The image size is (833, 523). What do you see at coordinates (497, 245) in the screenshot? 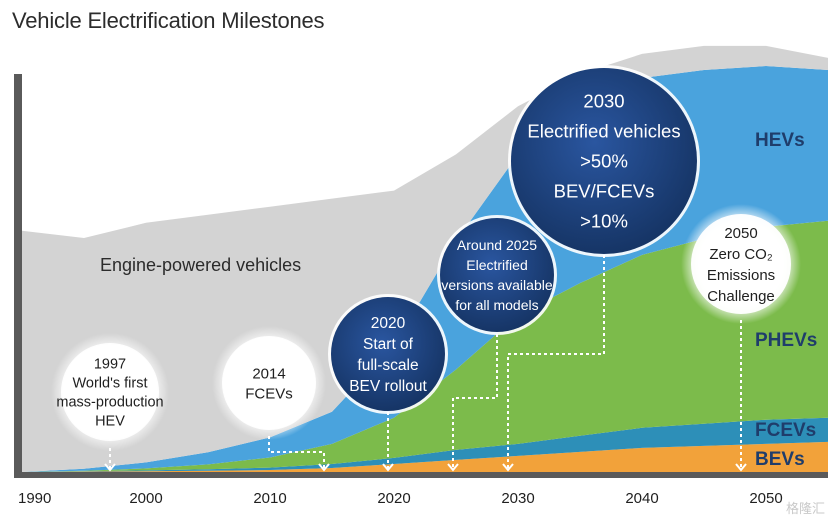
I see `annotation-text-2025: Around 2025` at bounding box center [497, 245].